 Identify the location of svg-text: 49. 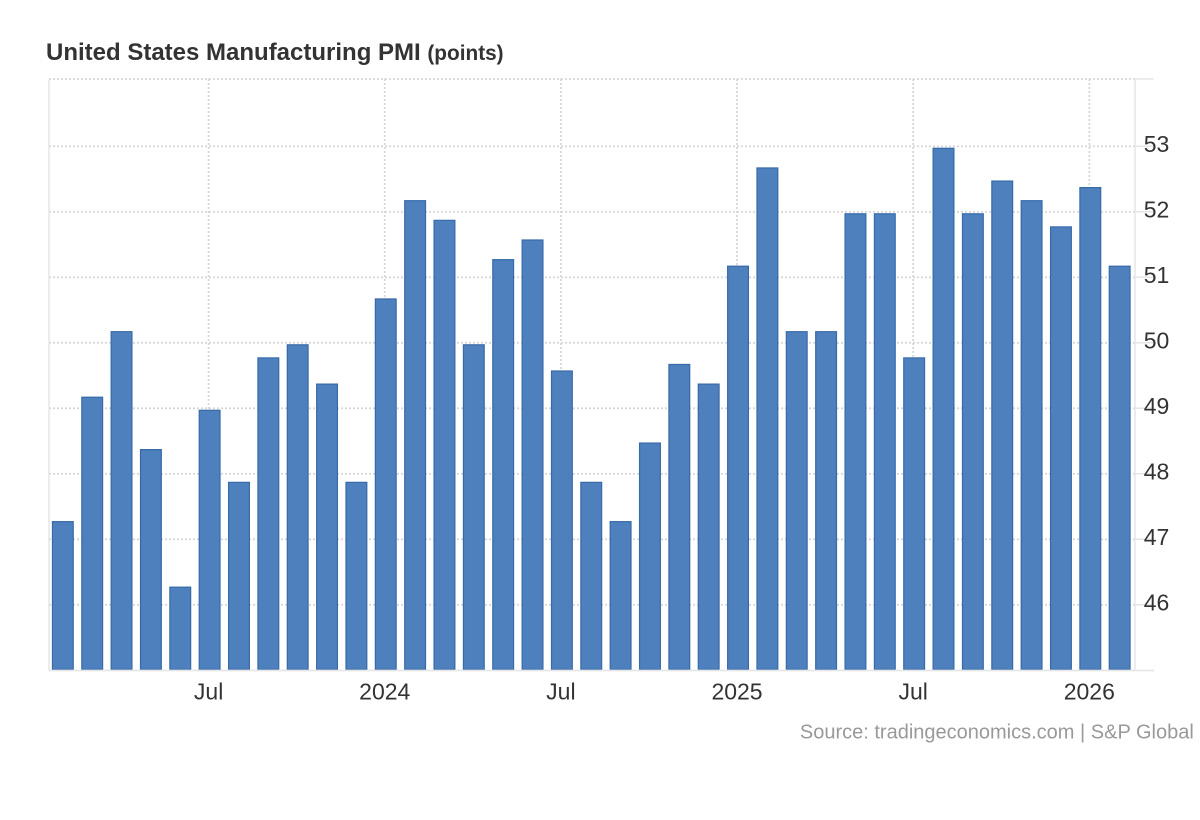
(1157, 406).